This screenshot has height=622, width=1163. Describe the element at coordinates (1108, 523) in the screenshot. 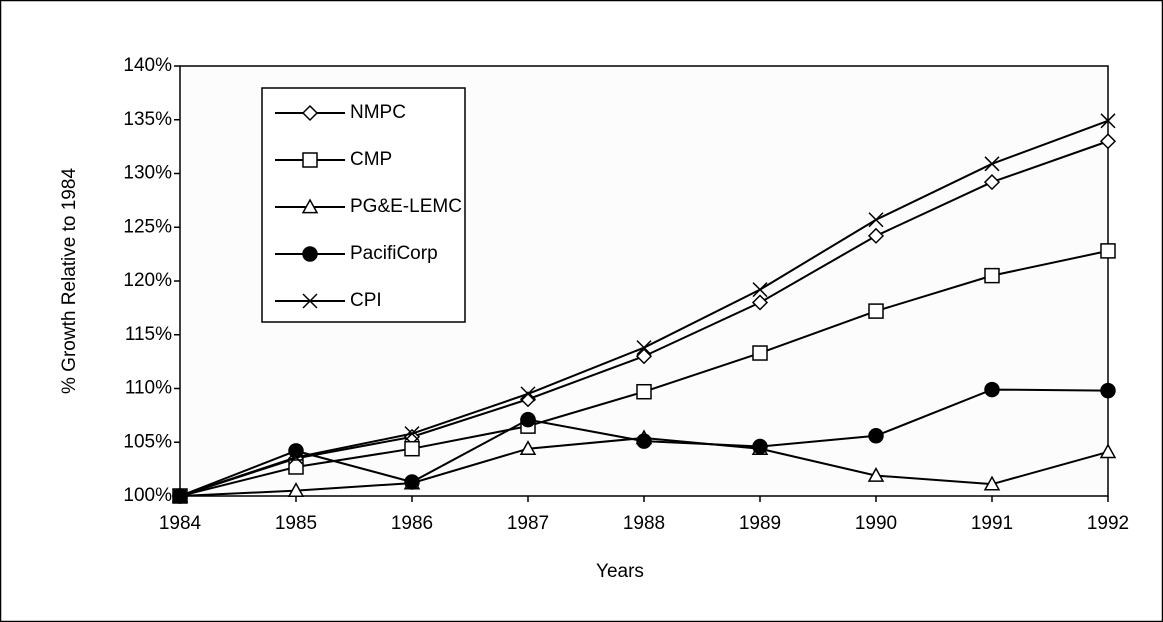

I see `x-tick-label: 1992` at that location.